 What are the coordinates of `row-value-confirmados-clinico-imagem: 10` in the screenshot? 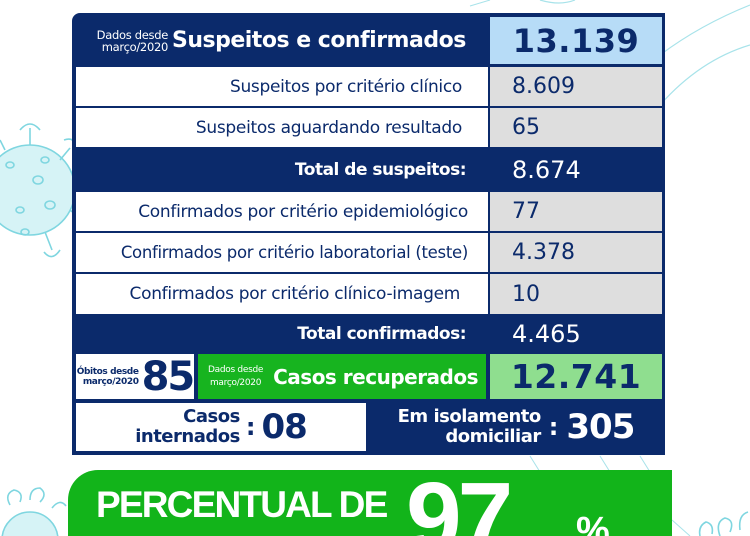 It's located at (576, 294).